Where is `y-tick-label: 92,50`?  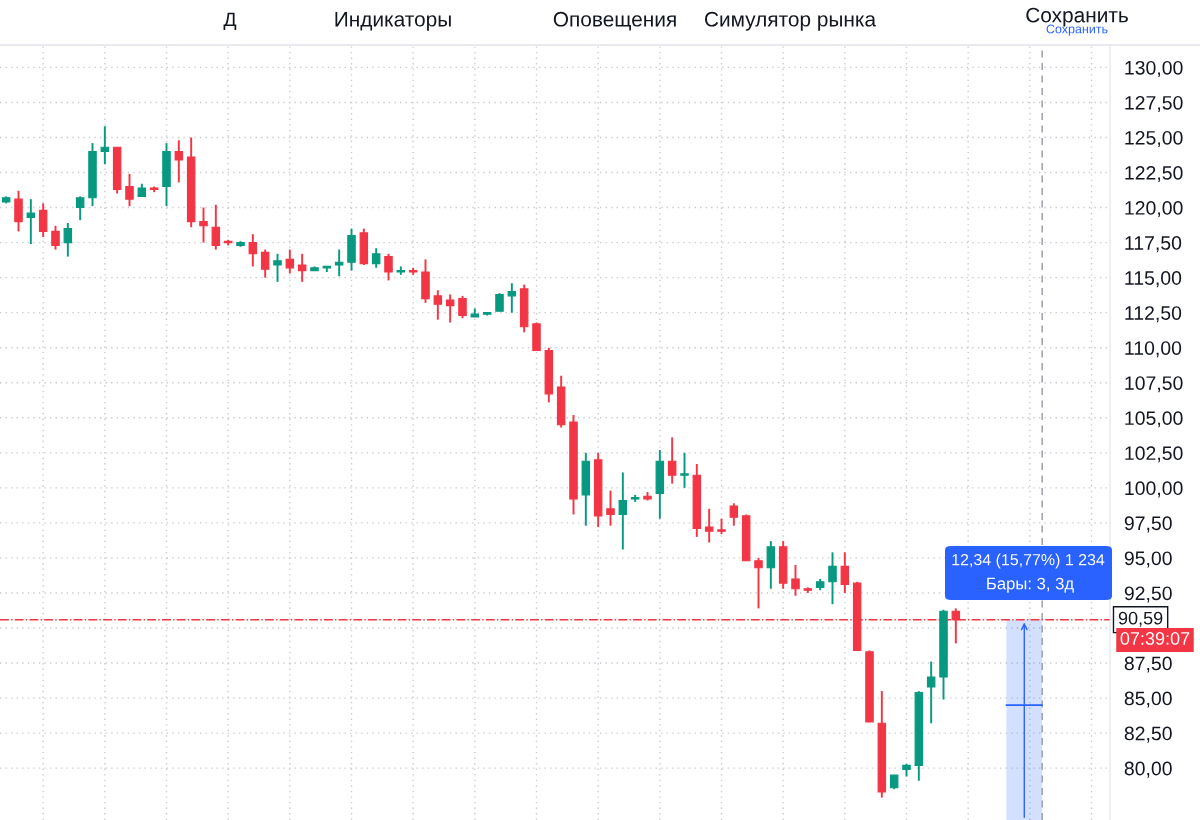
y-tick-label: 92,50 is located at coordinates (1148, 594).